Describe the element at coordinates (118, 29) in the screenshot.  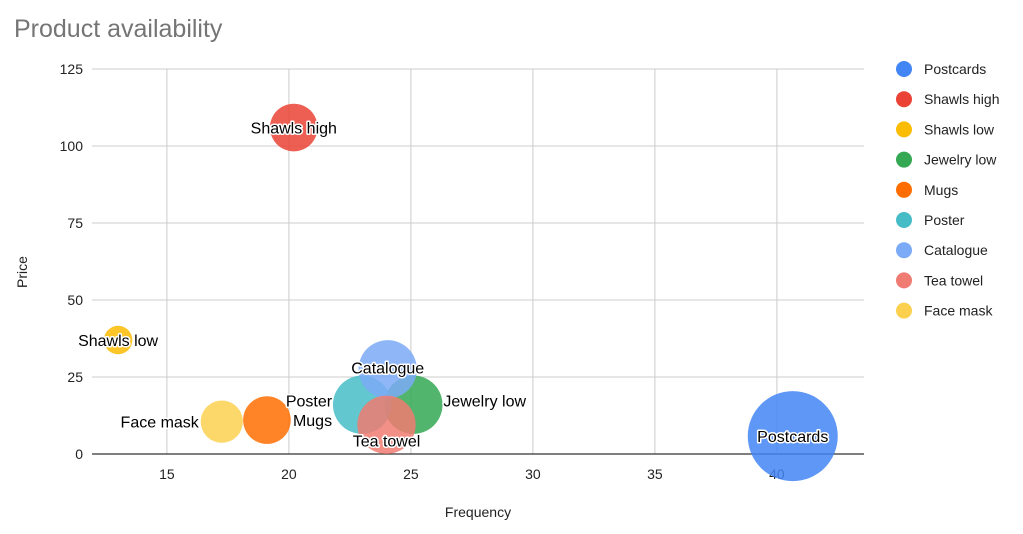
I see `chart-title: Product availability` at that location.